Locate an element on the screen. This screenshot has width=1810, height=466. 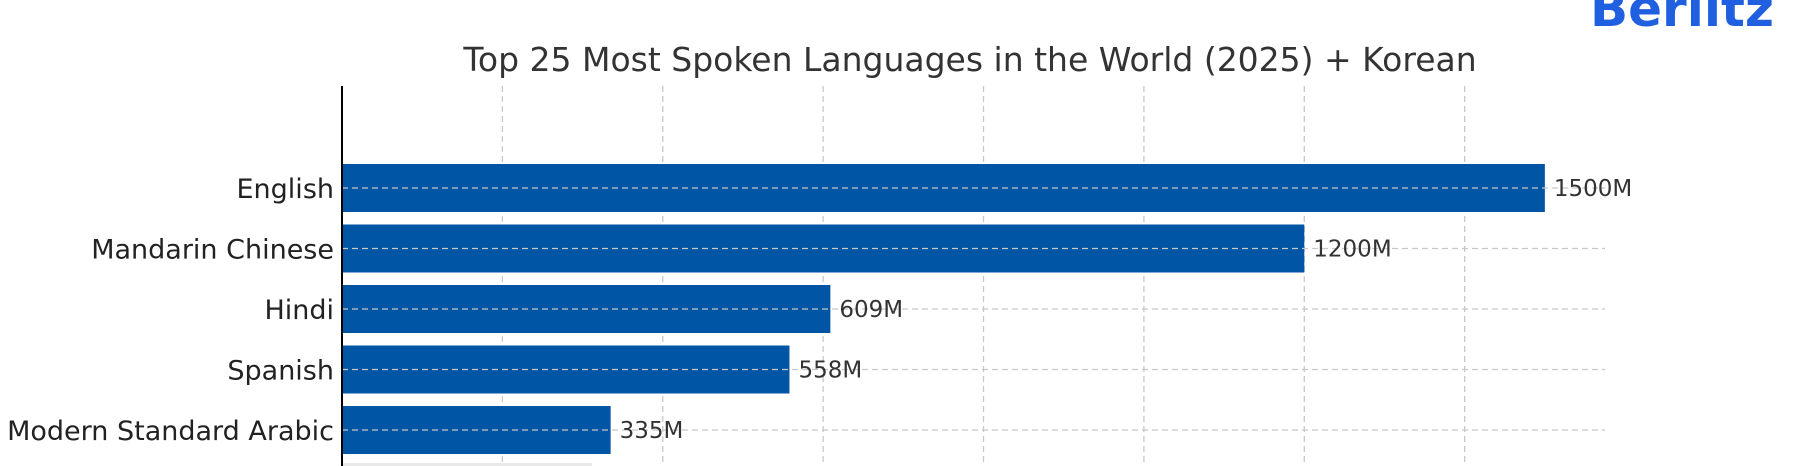
category-label: English is located at coordinates (286, 189).